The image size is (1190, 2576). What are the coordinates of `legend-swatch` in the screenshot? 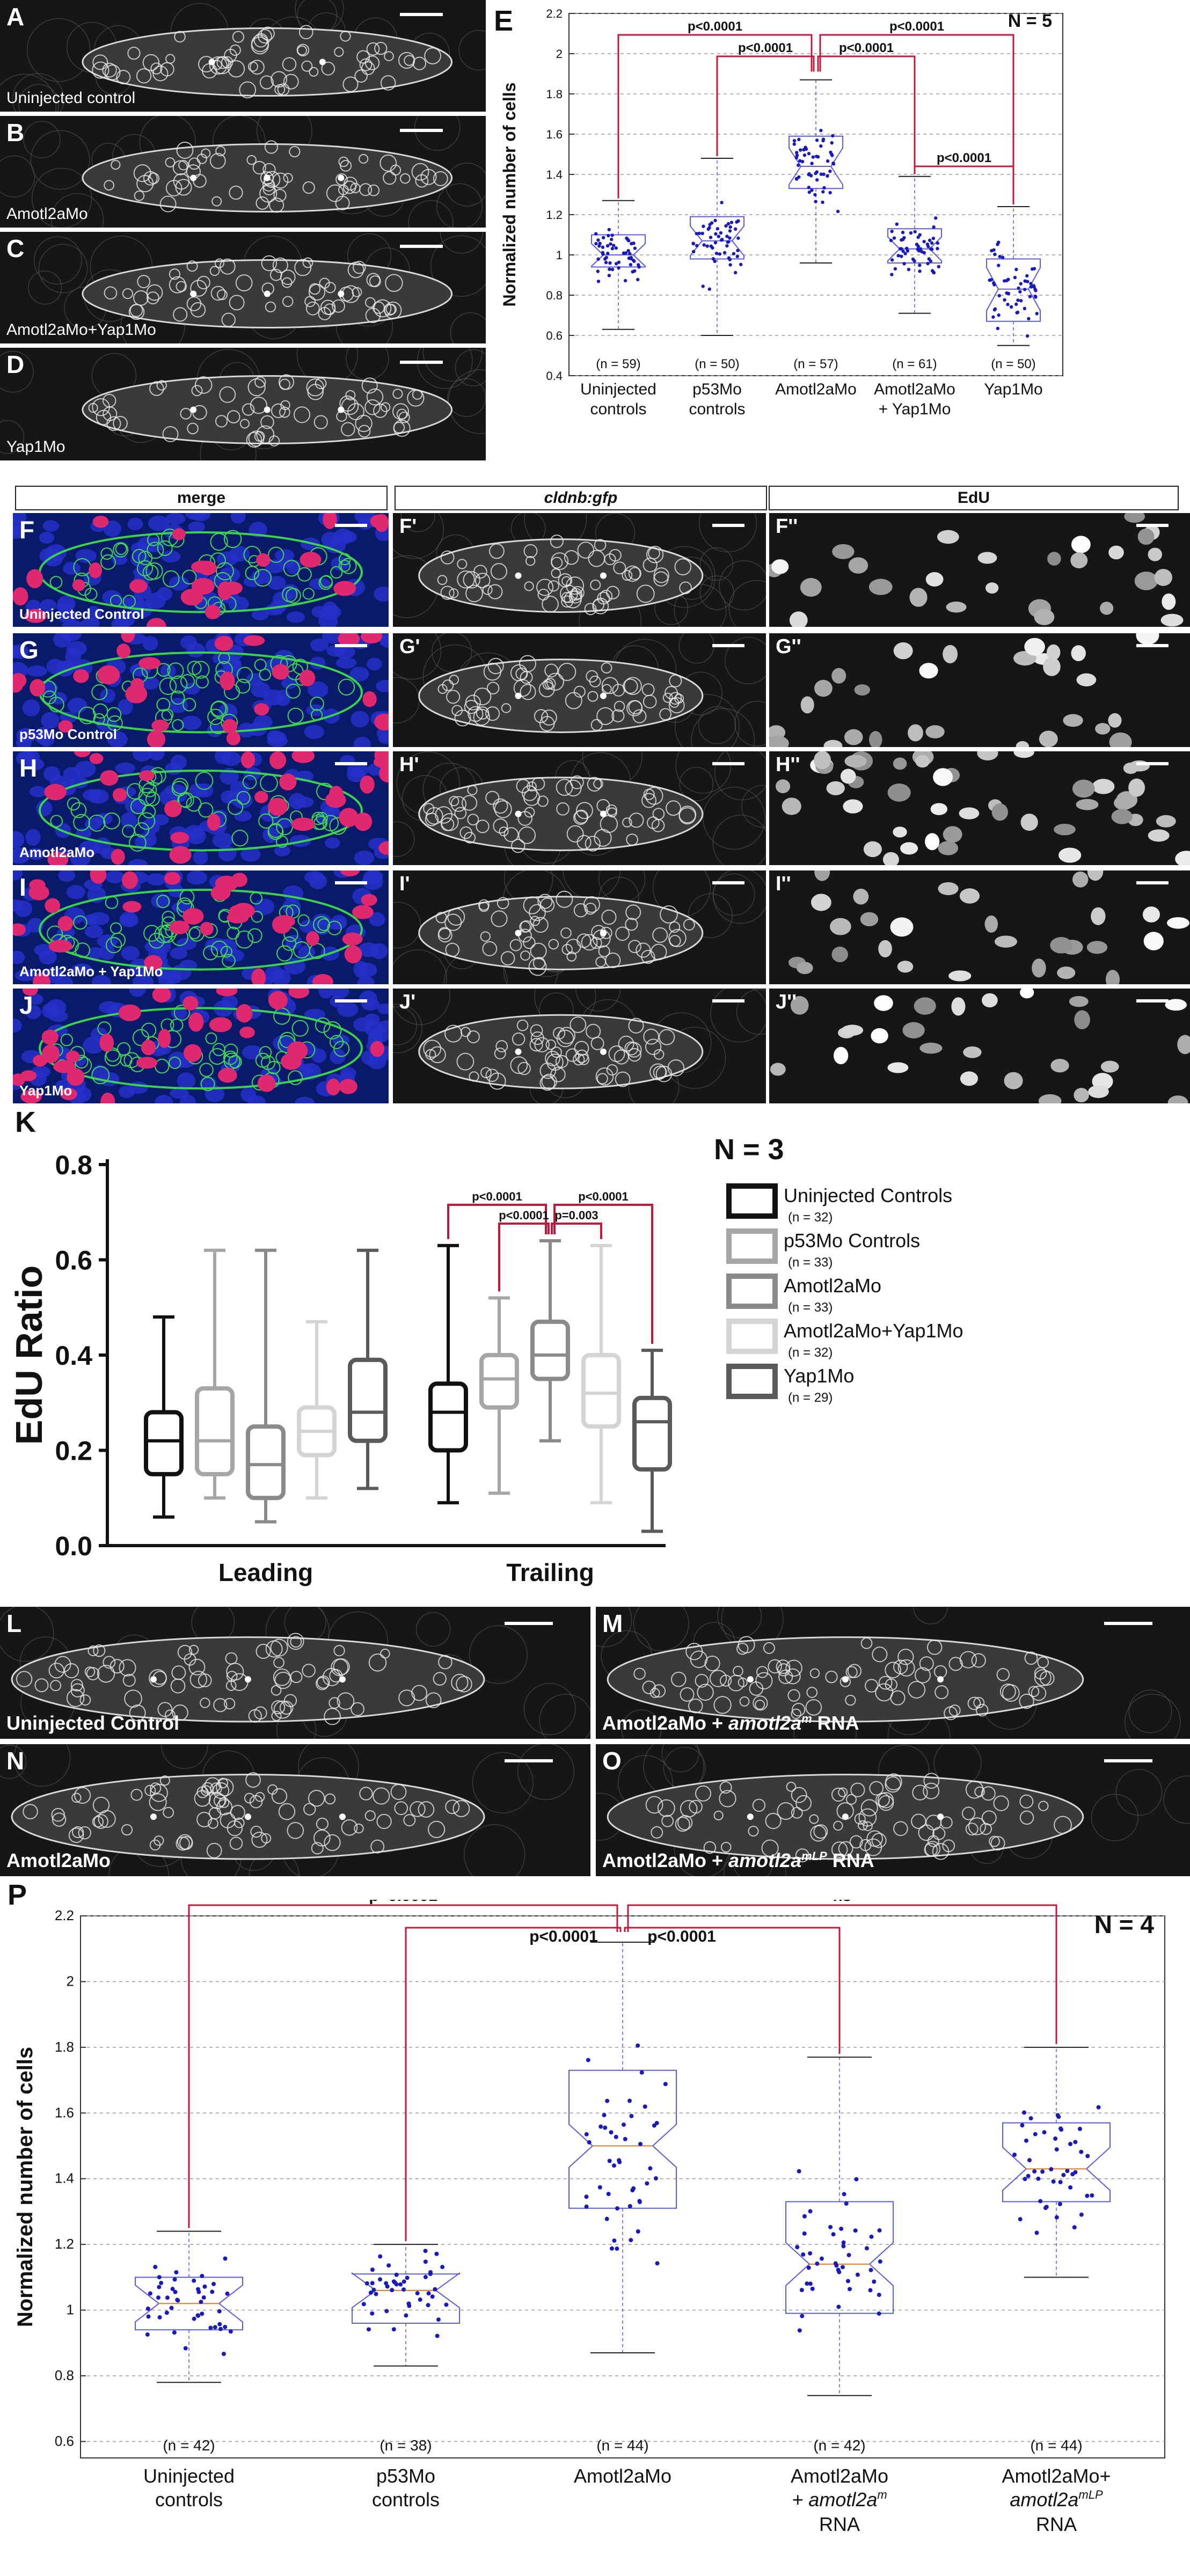 It's located at (752, 1291).